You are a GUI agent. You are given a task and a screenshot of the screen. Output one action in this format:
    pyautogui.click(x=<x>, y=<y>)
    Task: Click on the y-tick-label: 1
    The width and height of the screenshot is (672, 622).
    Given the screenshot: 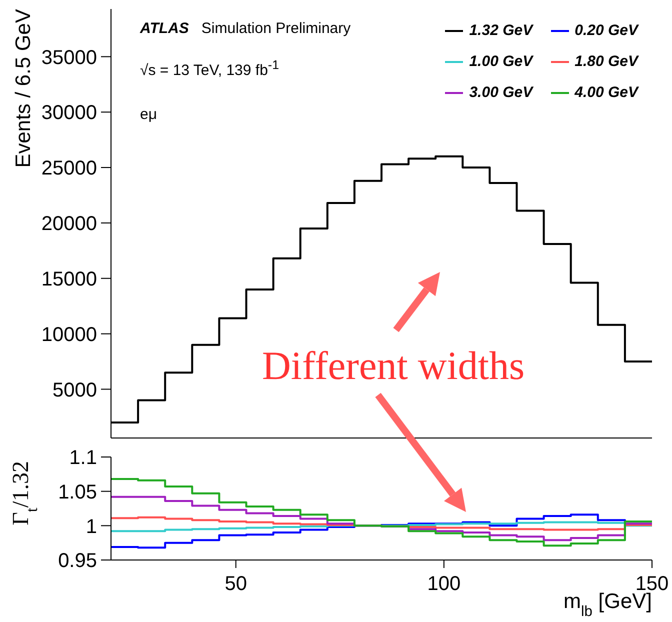 What is the action you would take?
    pyautogui.click(x=91, y=527)
    